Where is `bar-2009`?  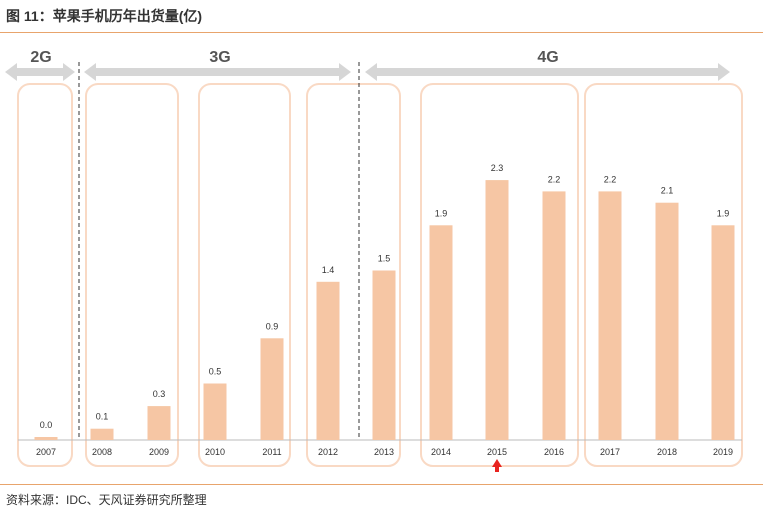
bar-2009 is located at coordinates (159, 423).